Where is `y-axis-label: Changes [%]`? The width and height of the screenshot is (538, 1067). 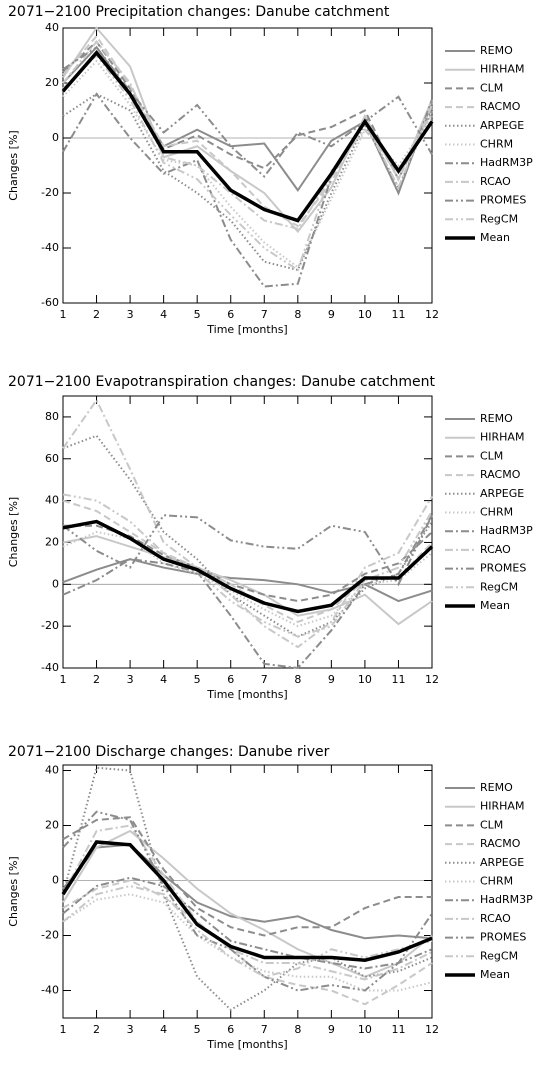
y-axis-label: Changes [%] is located at coordinates (13, 165).